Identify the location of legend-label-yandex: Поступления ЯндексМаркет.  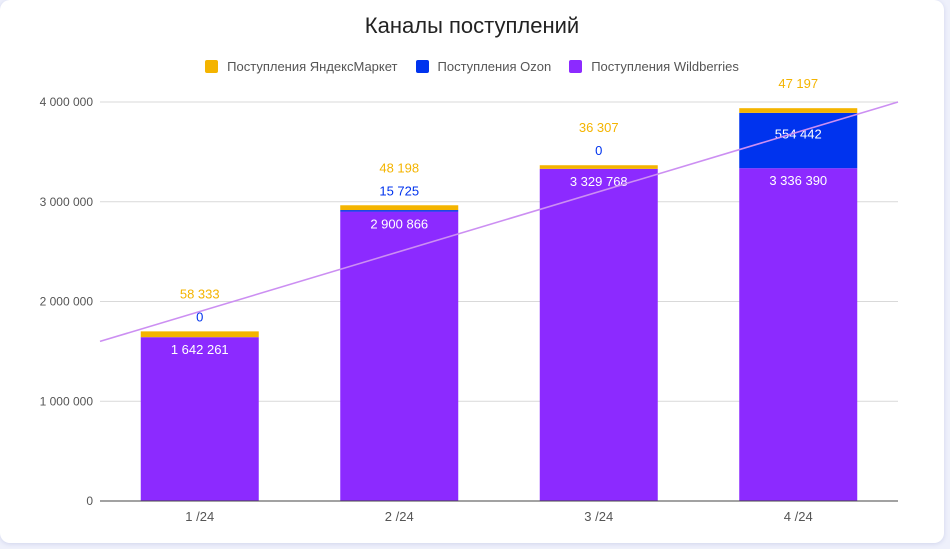
(312, 66).